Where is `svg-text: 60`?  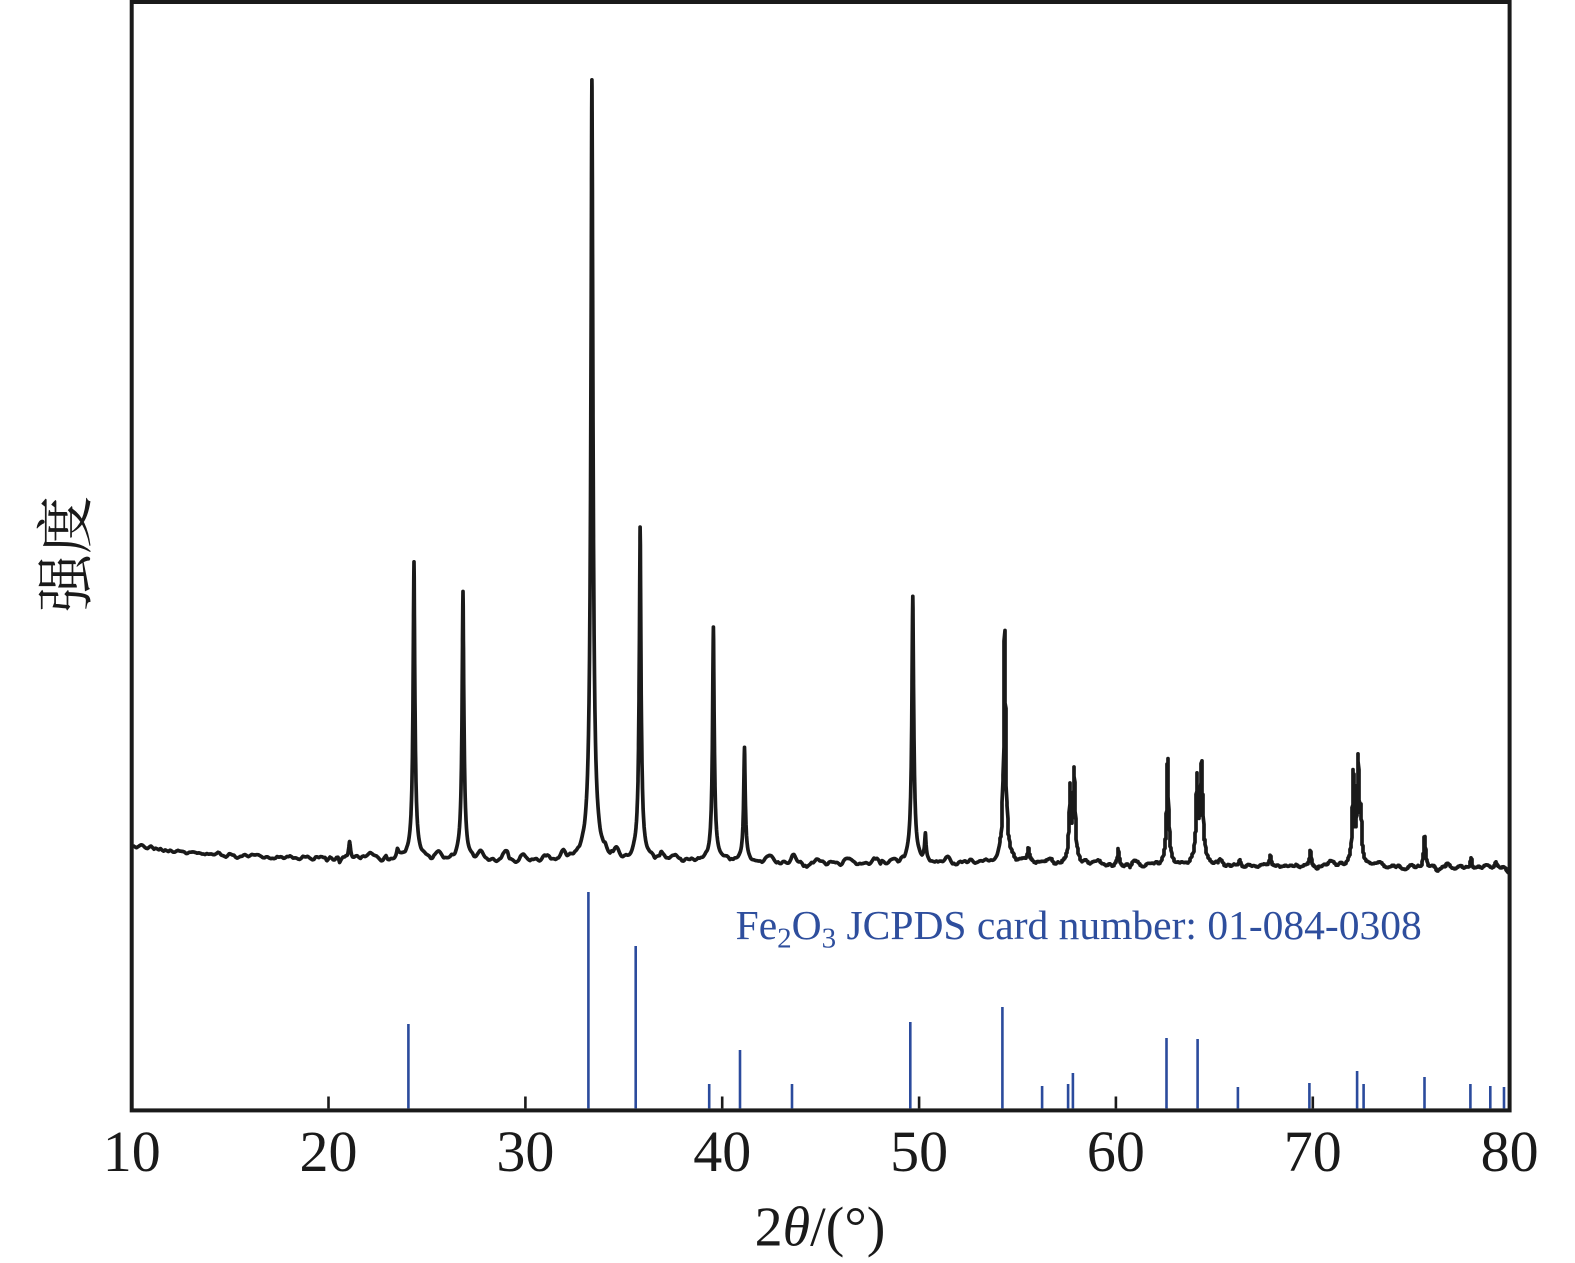
svg-text: 60 is located at coordinates (1116, 1151).